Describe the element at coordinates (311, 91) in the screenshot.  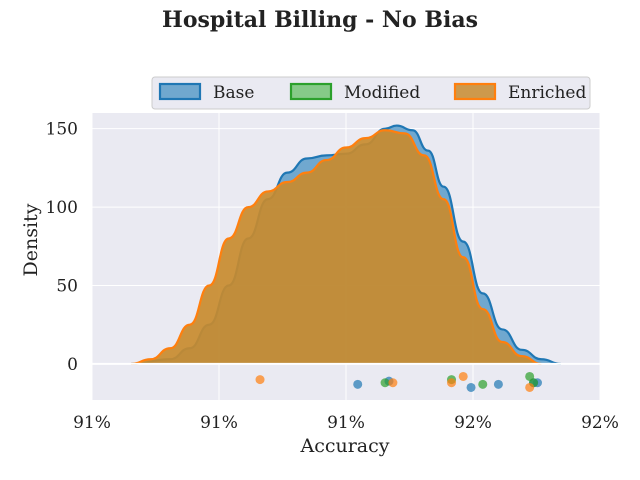
I see `legend-swatch-modified` at that location.